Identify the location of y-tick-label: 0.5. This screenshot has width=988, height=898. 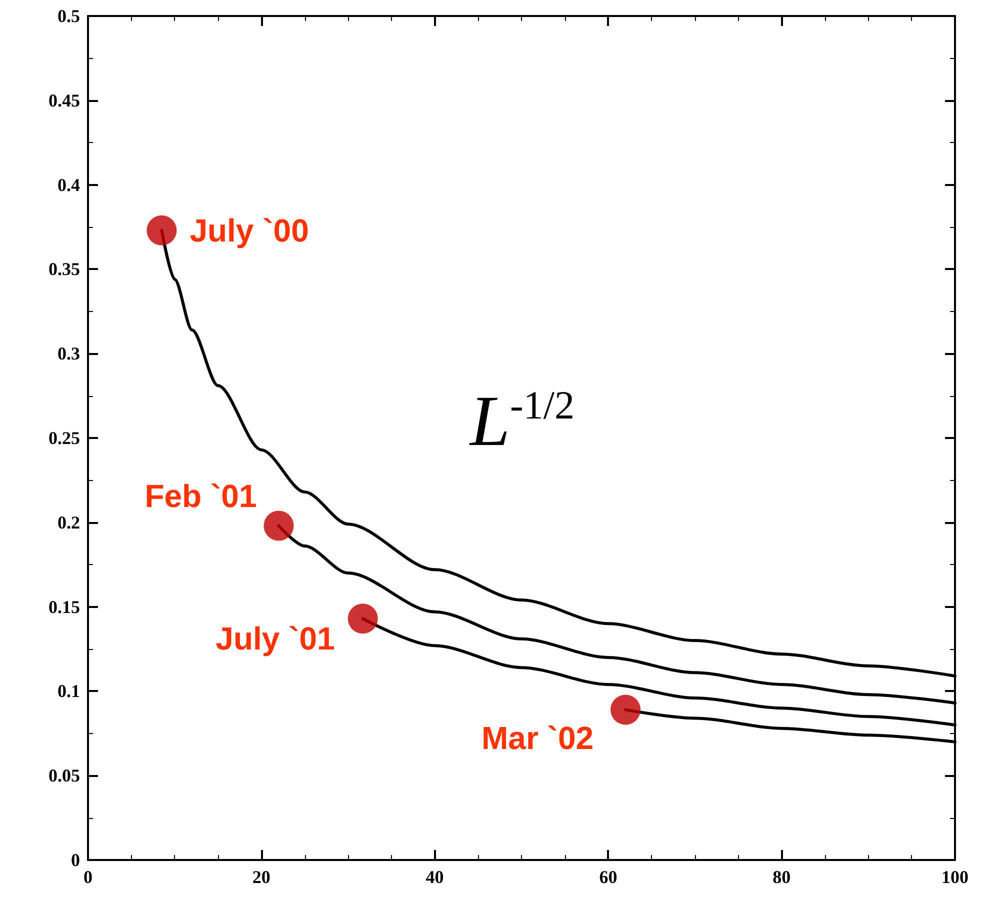
(69, 16).